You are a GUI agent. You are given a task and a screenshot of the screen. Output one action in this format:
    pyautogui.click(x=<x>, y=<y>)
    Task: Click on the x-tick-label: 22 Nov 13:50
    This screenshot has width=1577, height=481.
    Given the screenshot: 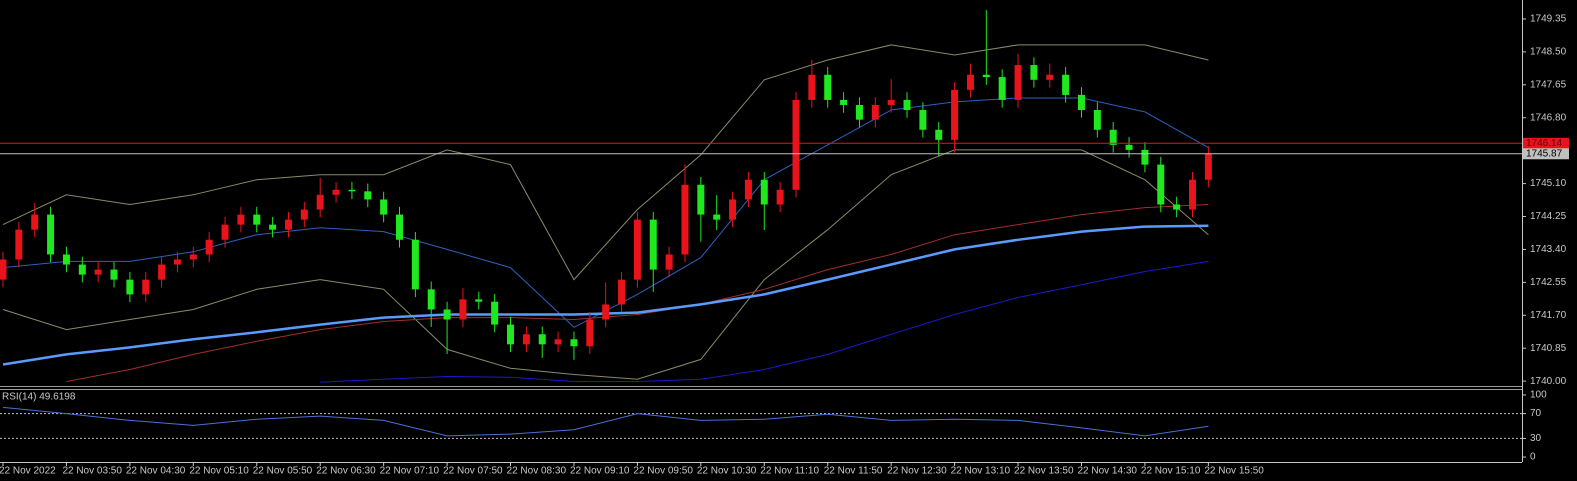 What is the action you would take?
    pyautogui.click(x=1044, y=471)
    